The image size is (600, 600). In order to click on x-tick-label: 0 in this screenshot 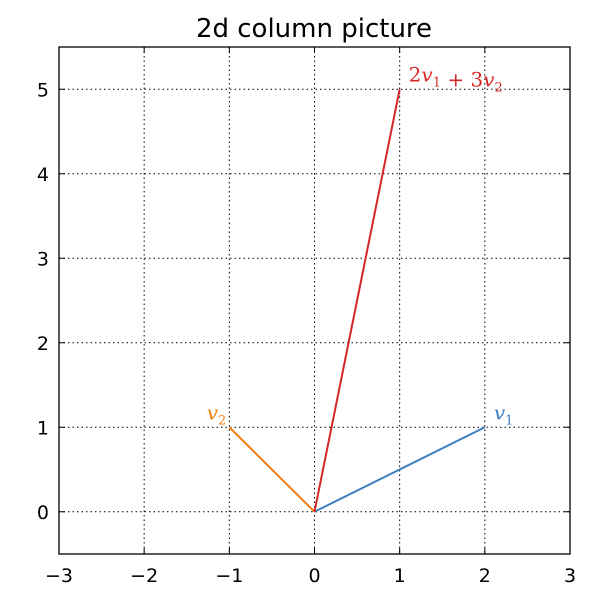, I will do `click(314, 576)`.